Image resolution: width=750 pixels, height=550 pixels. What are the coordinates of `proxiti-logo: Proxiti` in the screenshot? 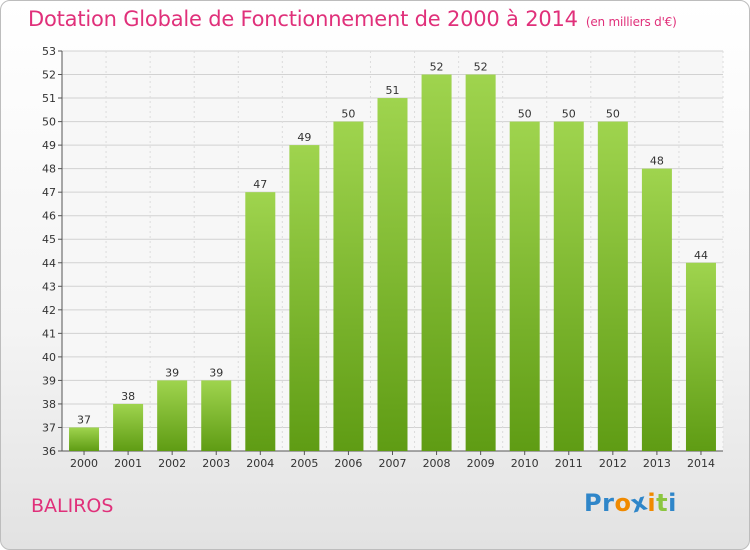 It's located at (630, 502).